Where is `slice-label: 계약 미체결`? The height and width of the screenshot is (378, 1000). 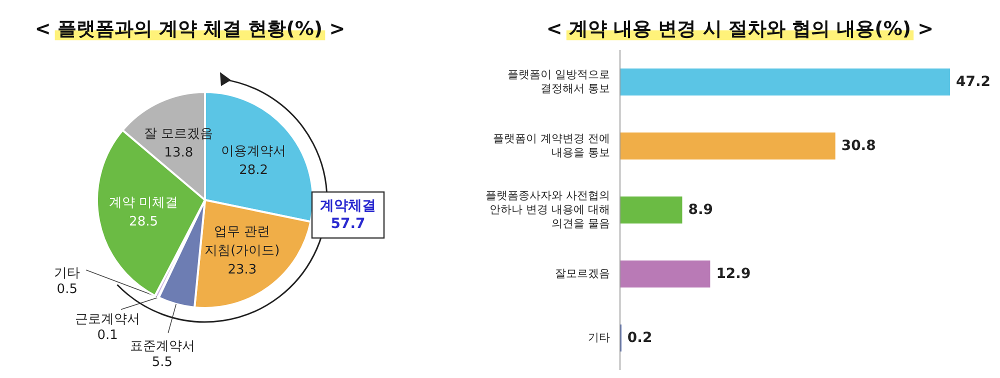
slice-label: 계약 미체결 is located at coordinates (143, 202).